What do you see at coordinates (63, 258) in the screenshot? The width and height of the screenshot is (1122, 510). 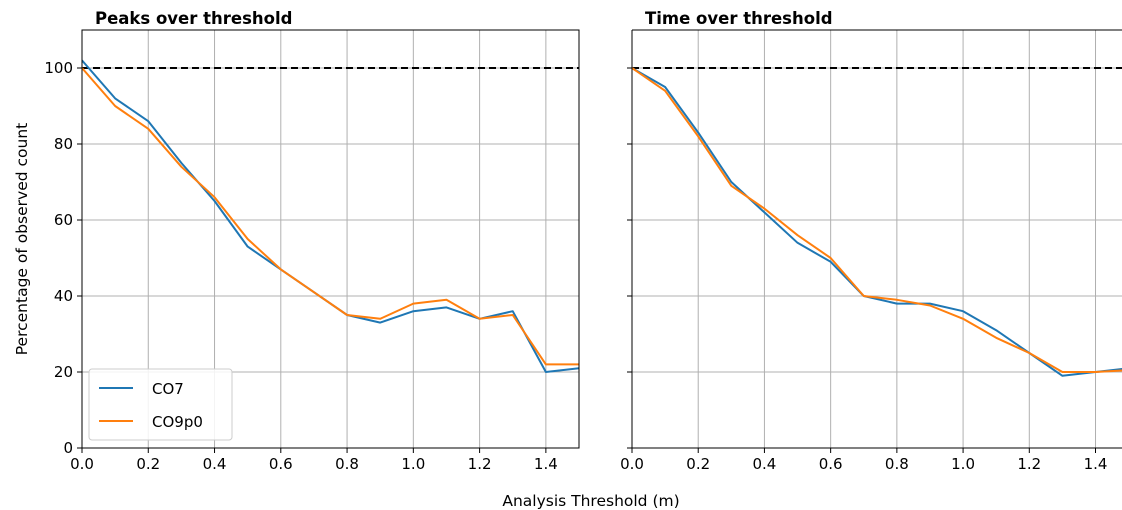 I see `y-ticks: 0 20 40 60 80 100` at bounding box center [63, 258].